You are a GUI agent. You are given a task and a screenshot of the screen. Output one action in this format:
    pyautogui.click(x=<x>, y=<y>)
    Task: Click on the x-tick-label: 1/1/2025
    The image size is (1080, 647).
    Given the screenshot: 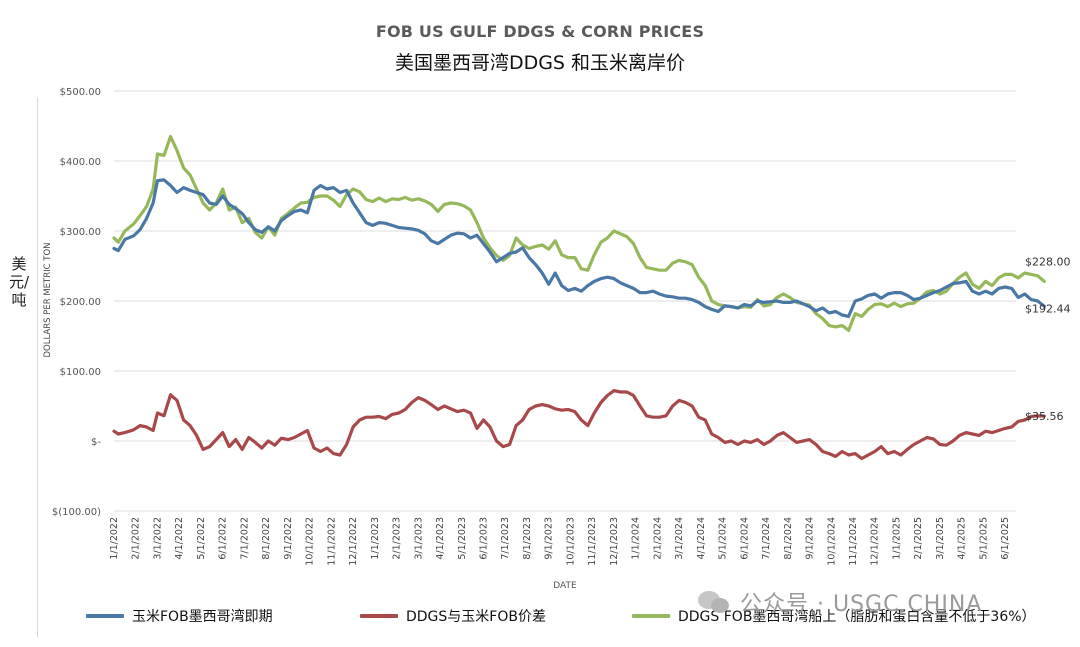 What is the action you would take?
    pyautogui.click(x=896, y=538)
    